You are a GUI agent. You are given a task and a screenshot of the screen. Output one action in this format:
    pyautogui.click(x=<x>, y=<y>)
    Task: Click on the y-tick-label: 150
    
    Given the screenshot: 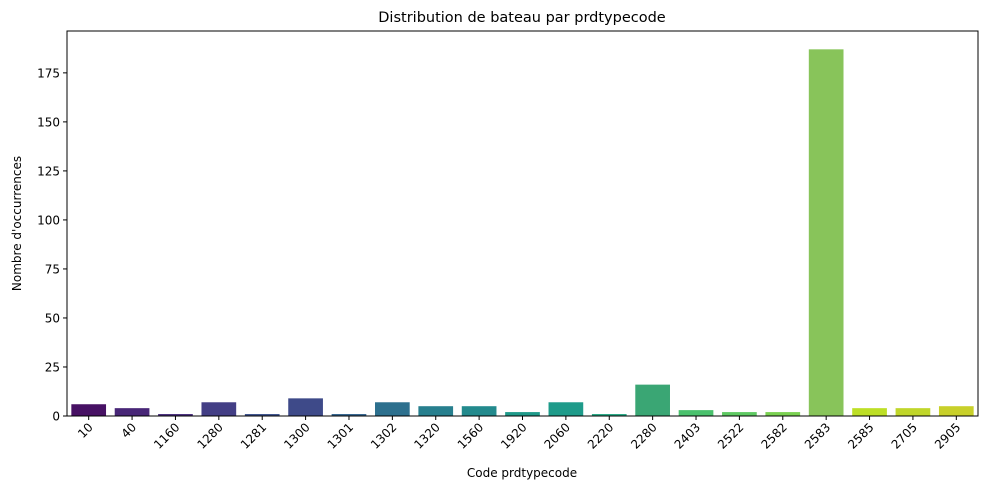 What is the action you would take?
    pyautogui.click(x=48, y=122)
    